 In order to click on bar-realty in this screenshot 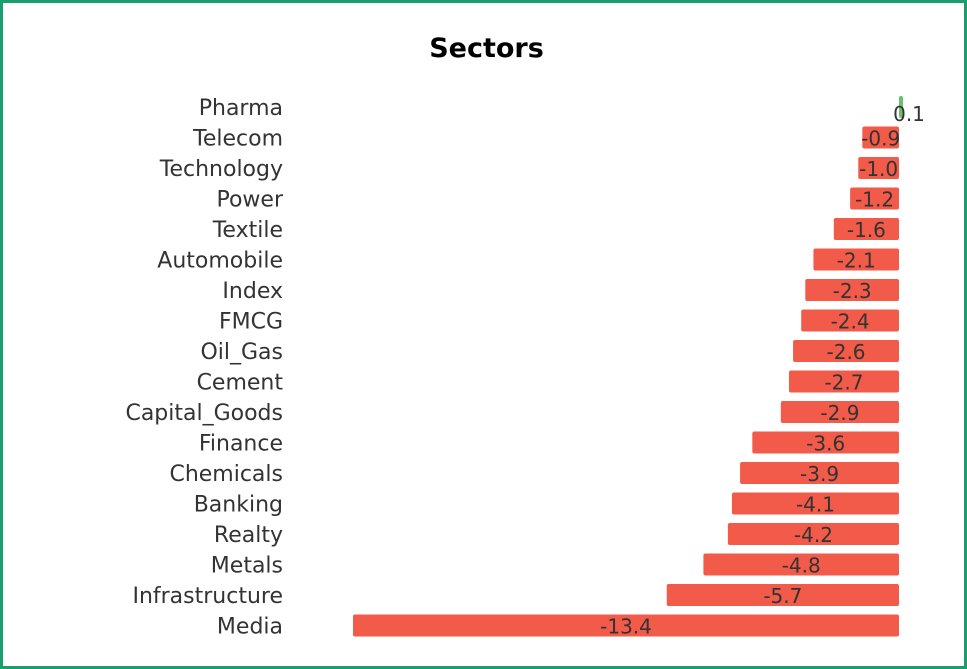, I will do `click(813, 534)`.